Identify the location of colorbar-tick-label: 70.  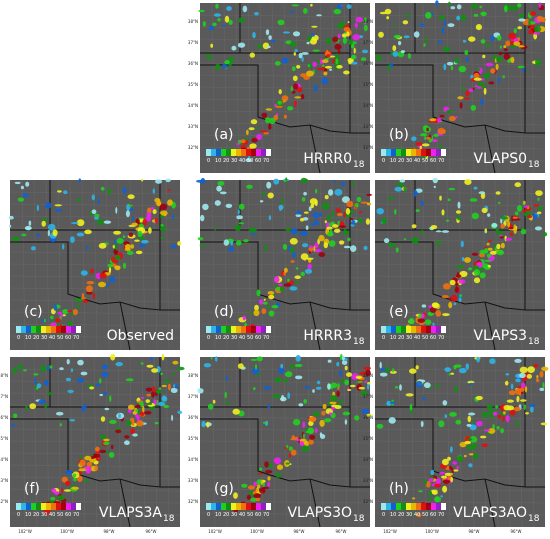
(266, 338).